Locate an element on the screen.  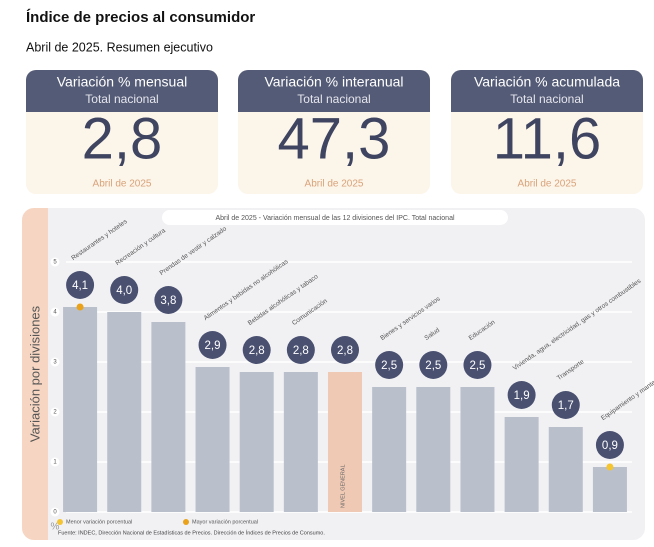
card-title: Variación % interanual is located at coordinates (333, 82).